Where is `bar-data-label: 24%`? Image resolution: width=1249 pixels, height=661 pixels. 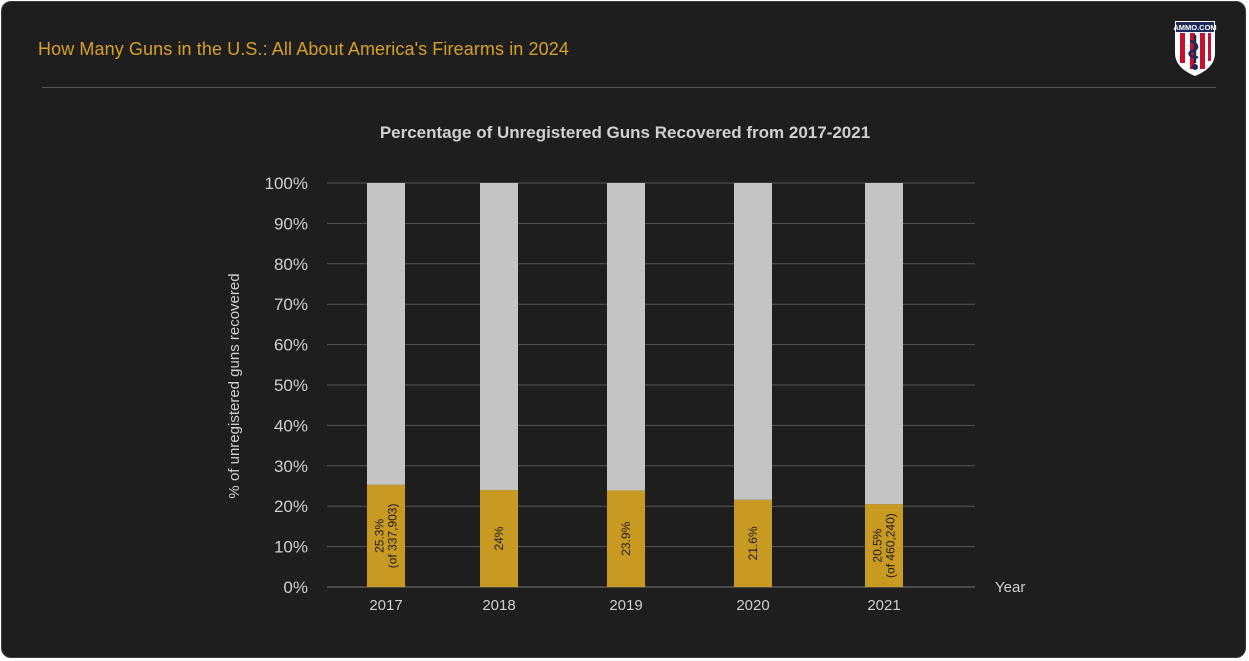 bar-data-label: 24% is located at coordinates (499, 538).